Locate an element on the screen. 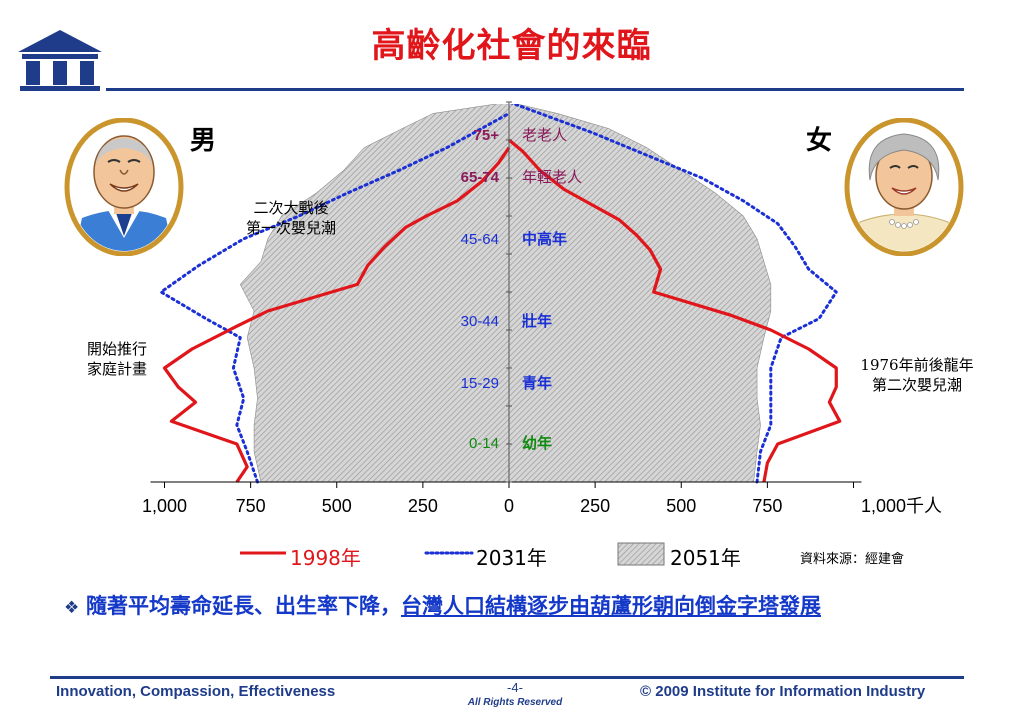 The width and height of the screenshot is (1023, 708). annotation-baby-boom-2: 1976年前後龍年 第二次嬰兒潮 is located at coordinates (917, 375).